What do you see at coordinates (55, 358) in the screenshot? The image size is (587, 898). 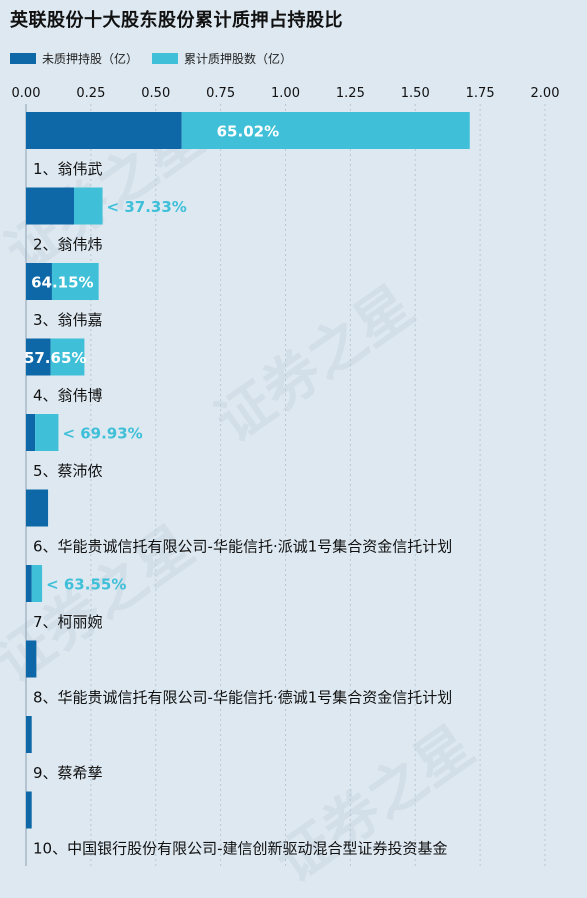 I see `data-label: 57.65%` at bounding box center [55, 358].